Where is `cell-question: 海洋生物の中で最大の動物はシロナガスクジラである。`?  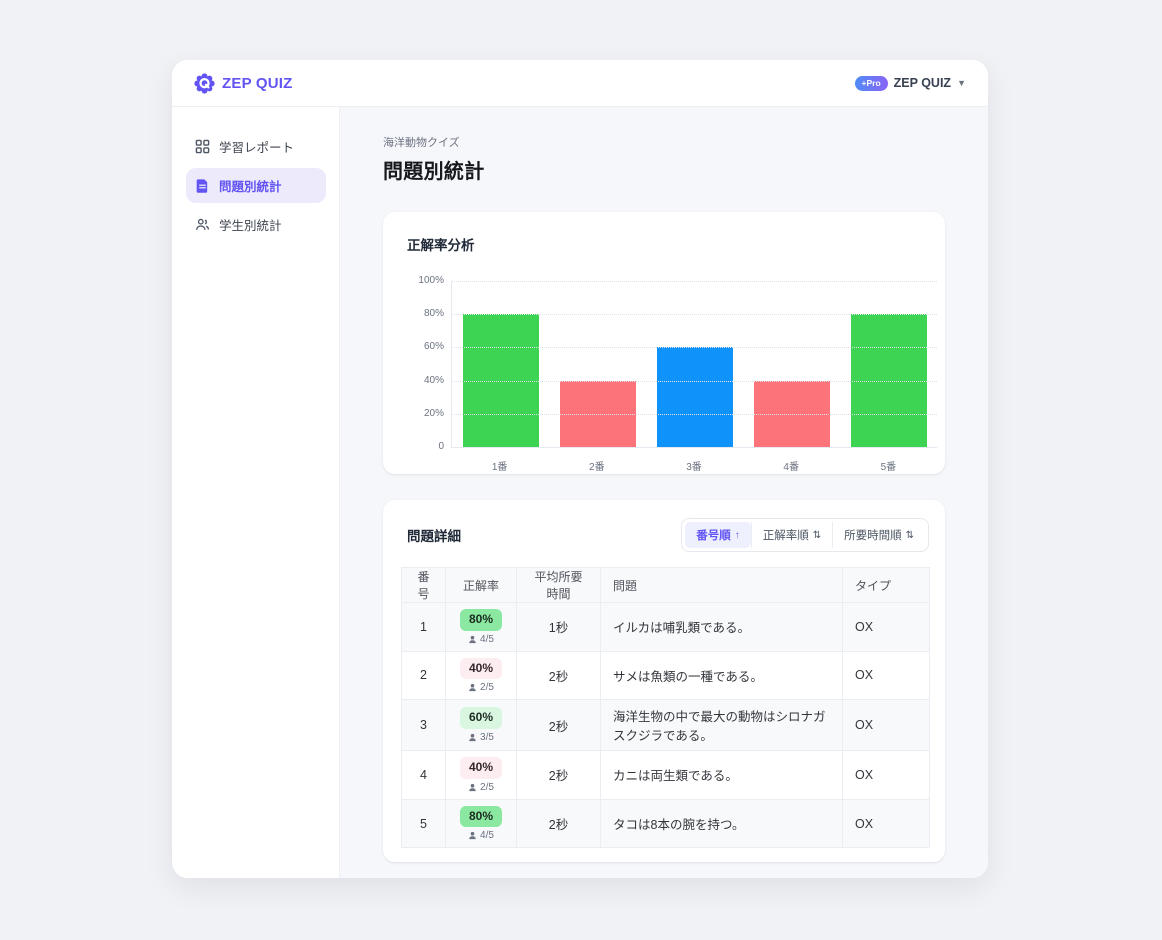 cell-question: 海洋生物の中で最大の動物はシロナガスクジラである。 is located at coordinates (721, 725).